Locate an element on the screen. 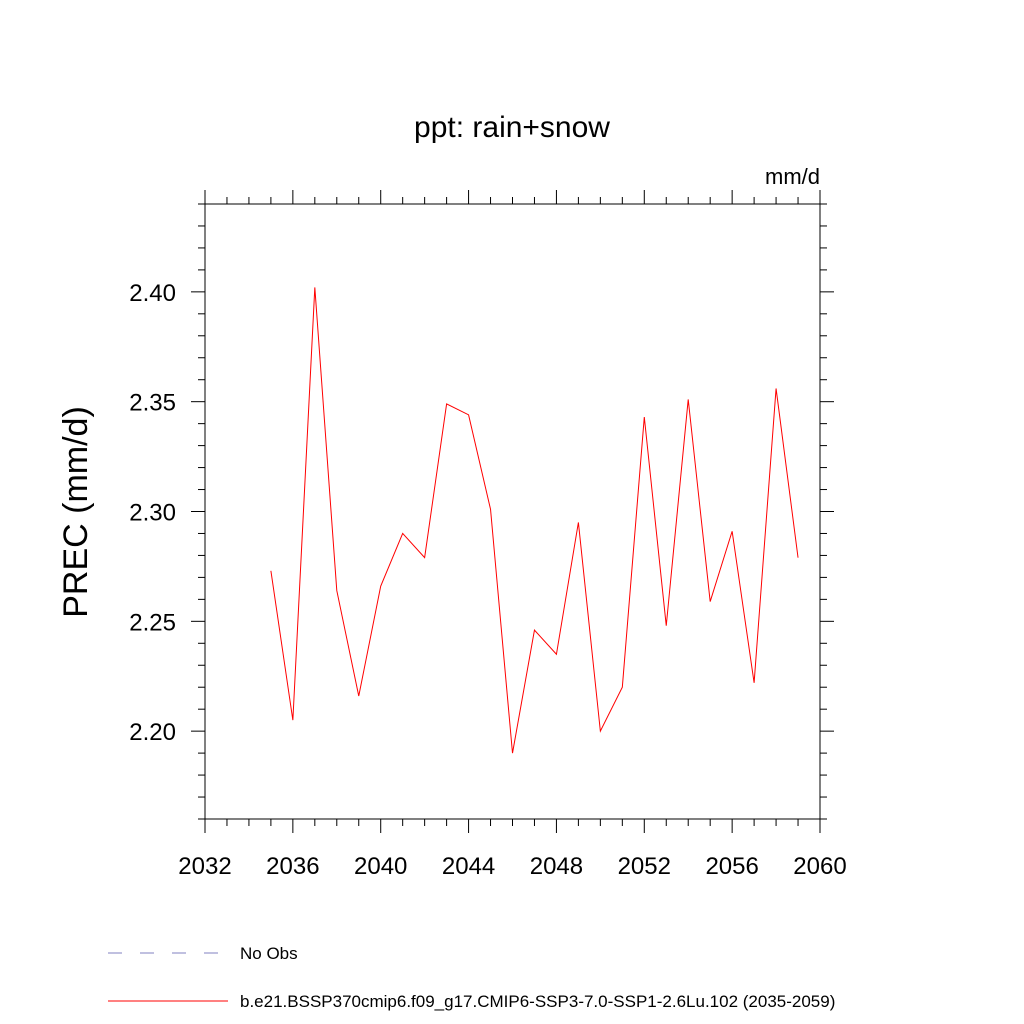 This screenshot has height=1024, width=1024. x-tick-label: 2060 is located at coordinates (819, 866).